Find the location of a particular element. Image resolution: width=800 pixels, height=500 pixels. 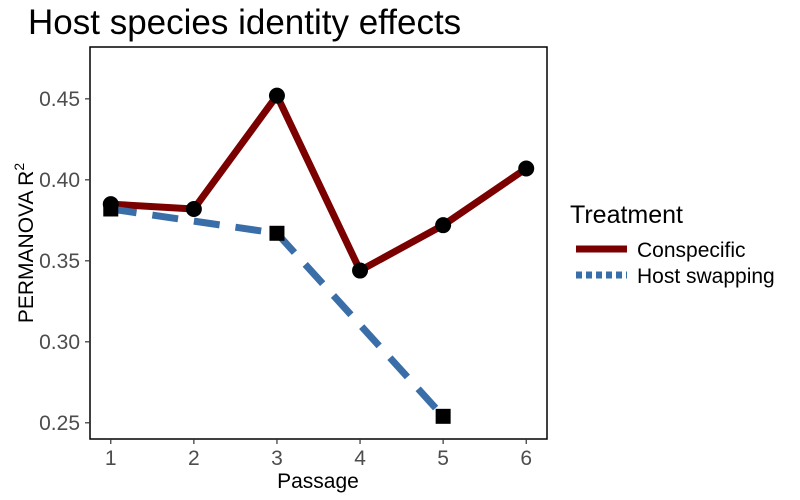

x-tick-label: 3 is located at coordinates (277, 458).